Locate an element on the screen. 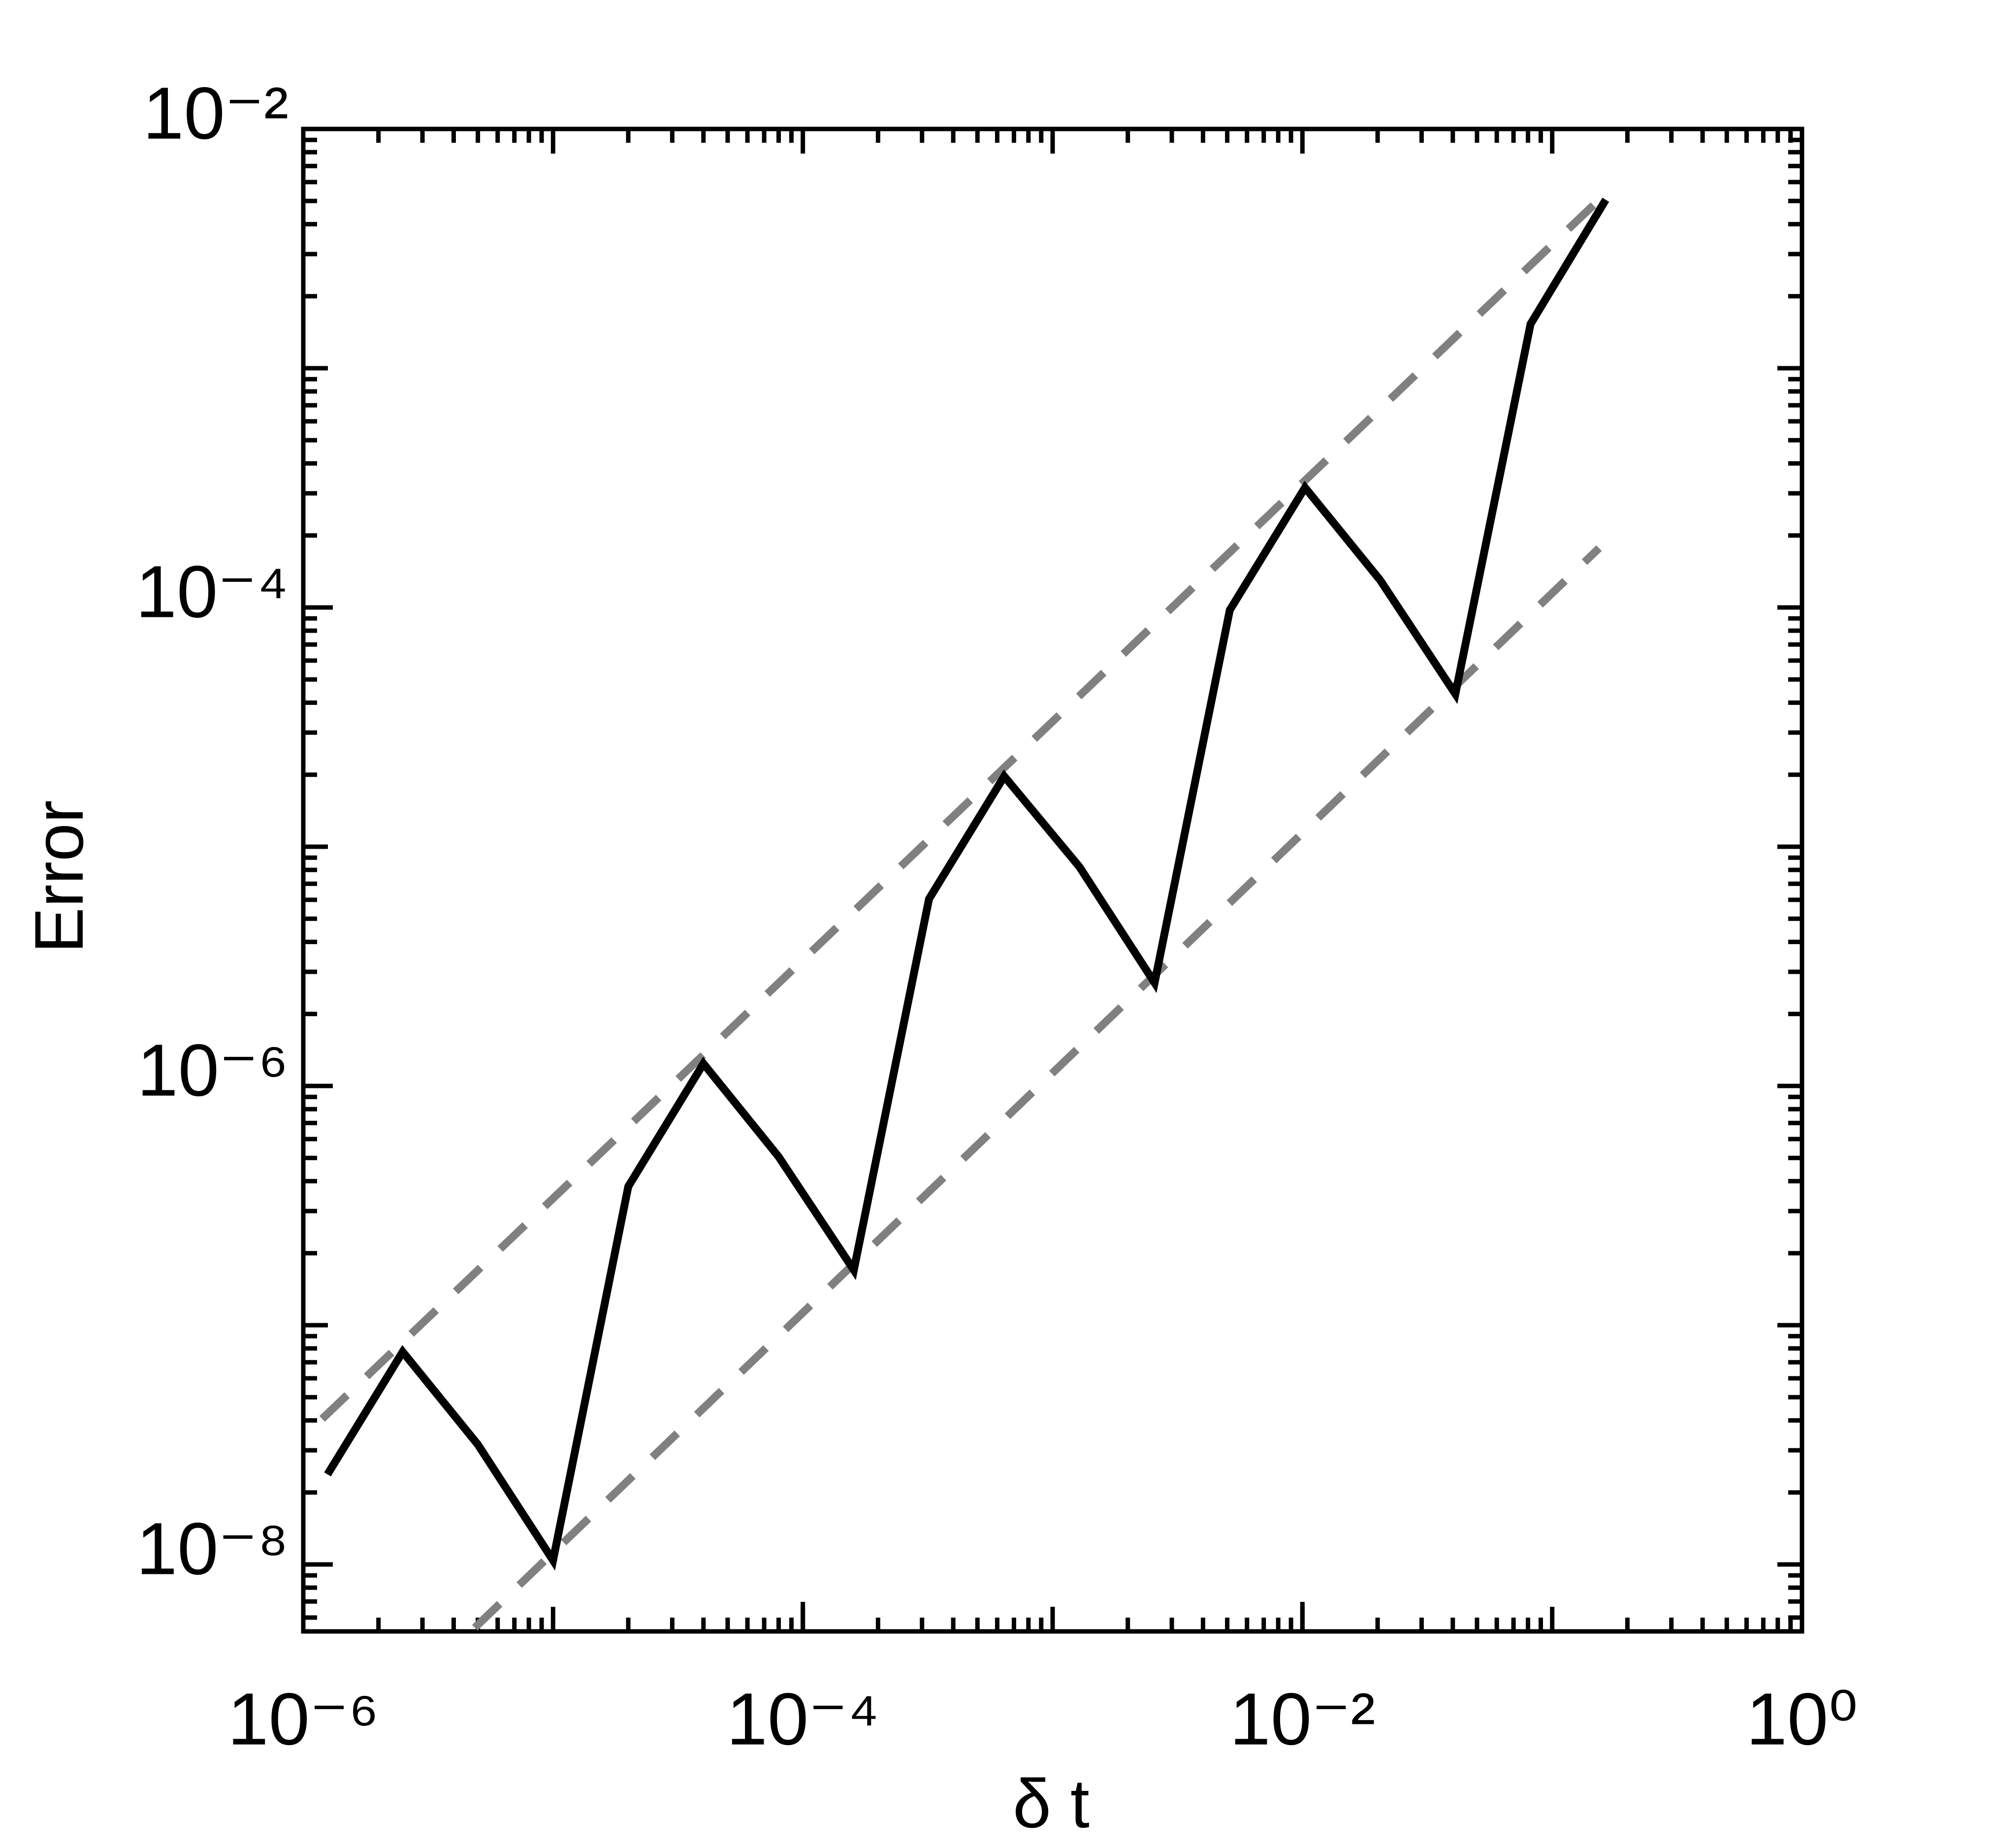 Image resolution: width=1994 pixels, height=1848 pixels. x-tick-label: 10⁰ is located at coordinates (1802, 1719).